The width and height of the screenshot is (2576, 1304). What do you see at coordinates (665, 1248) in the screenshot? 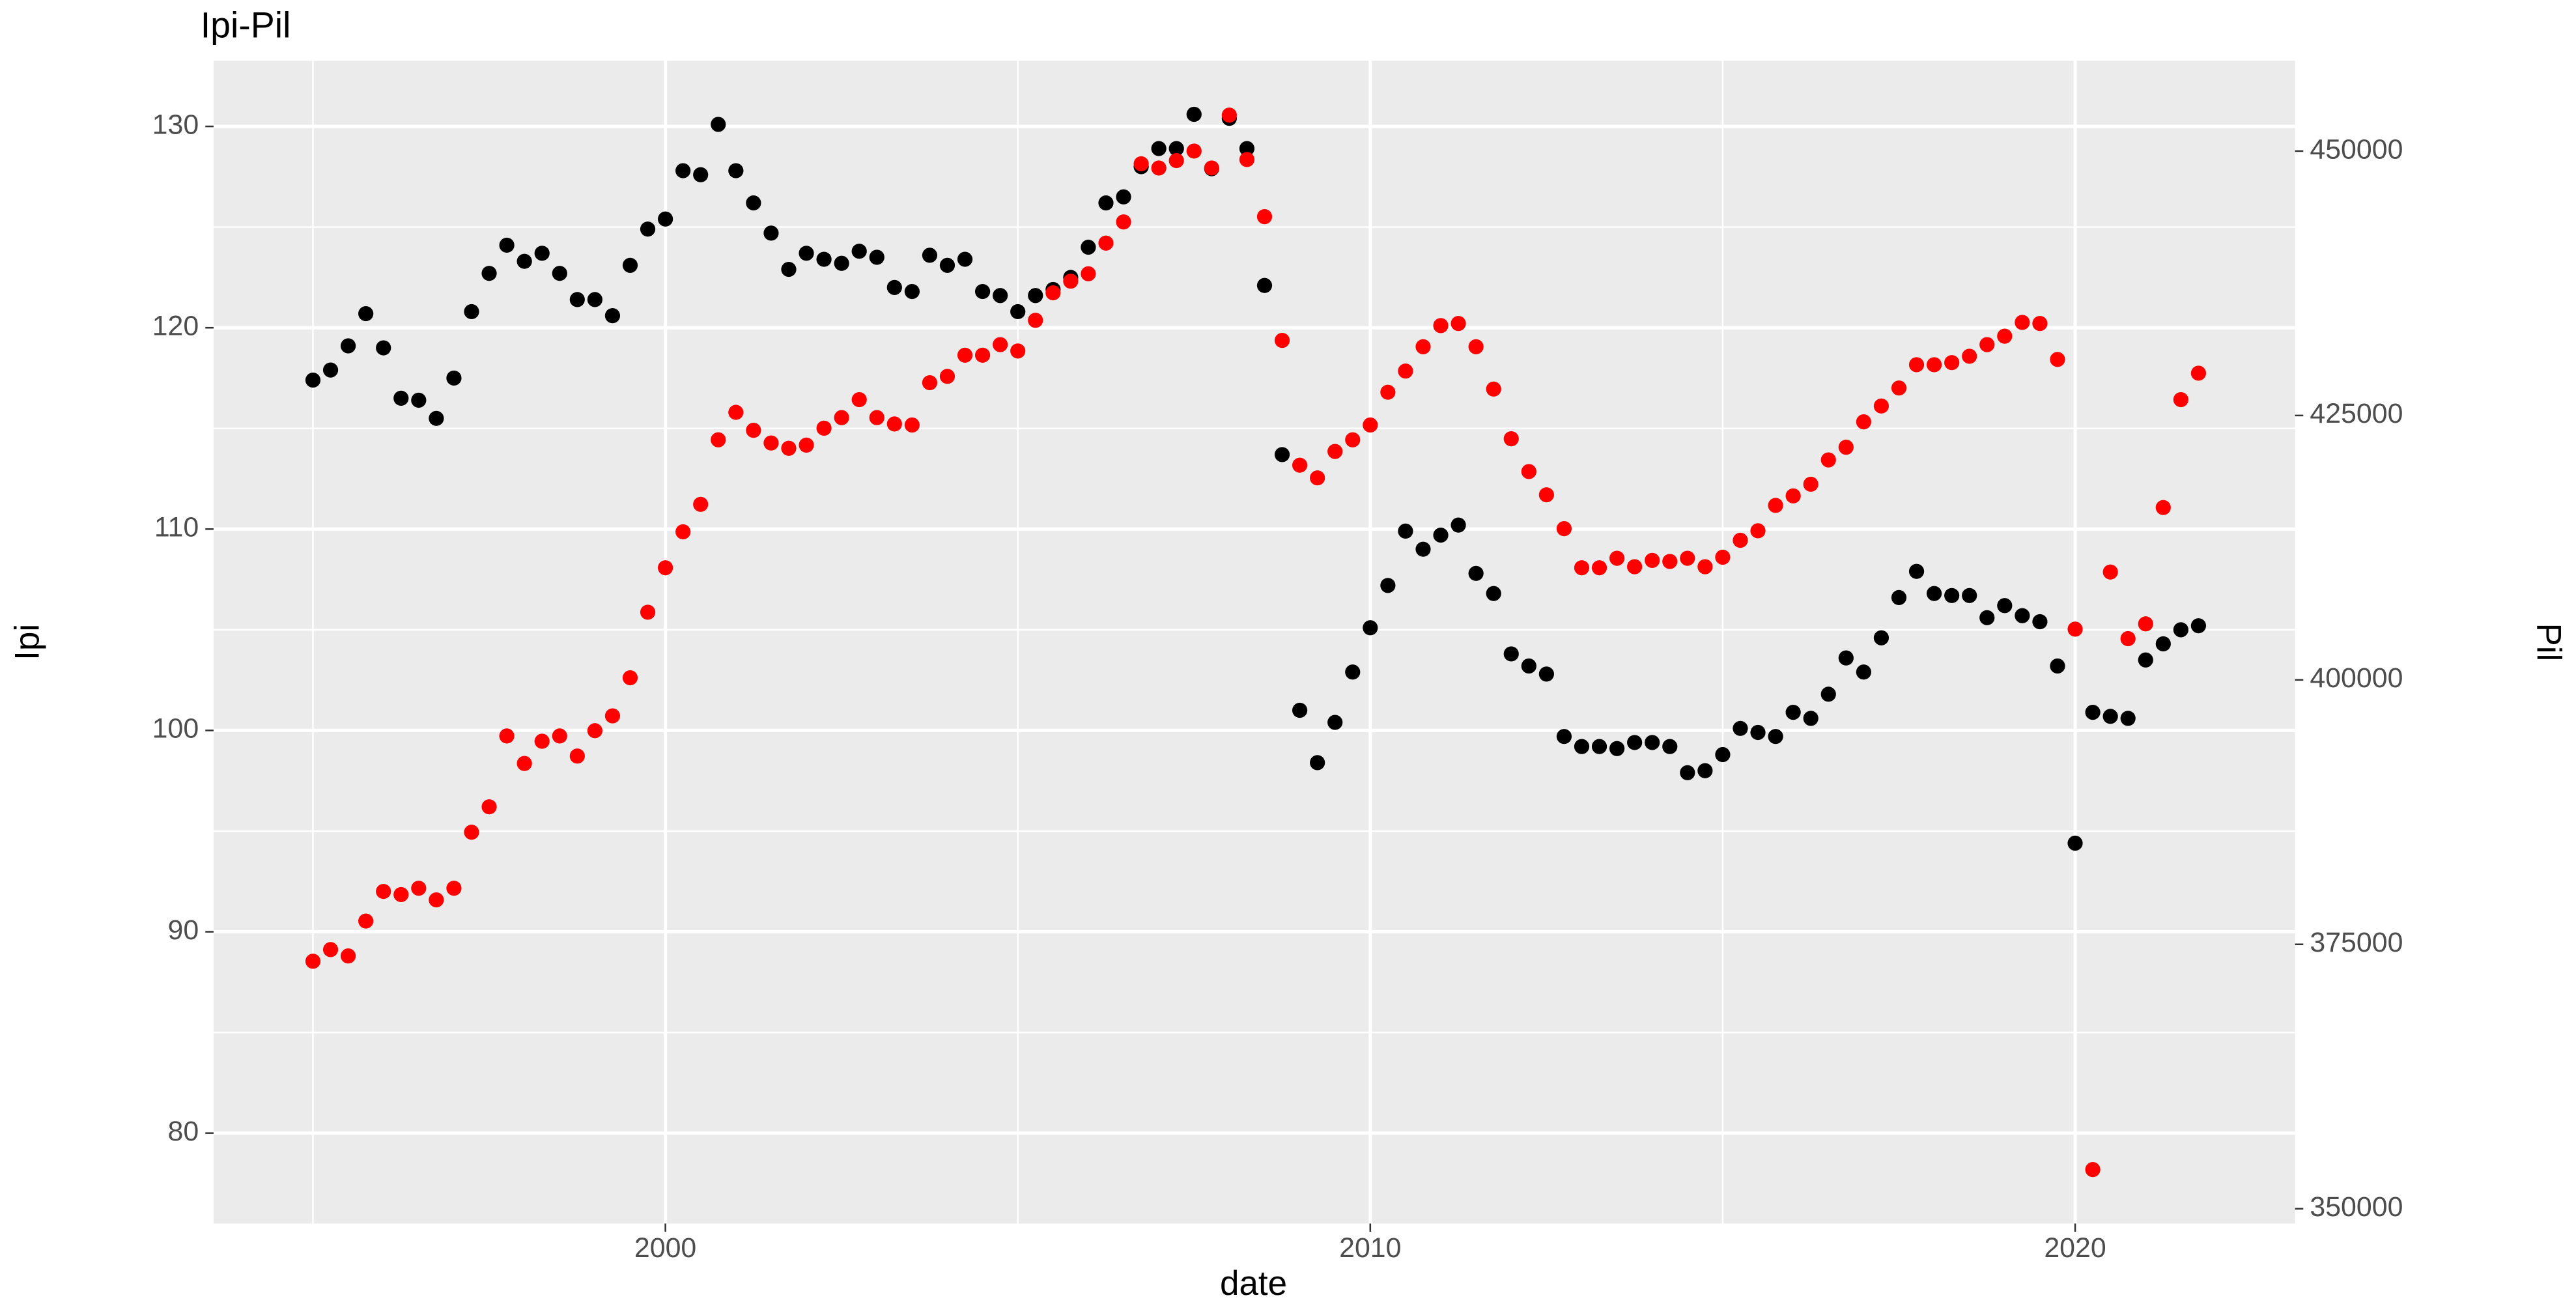
I see `x-tick-label: 2000` at bounding box center [665, 1248].